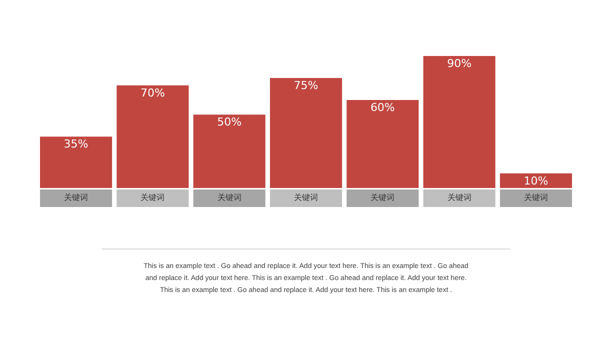 The width and height of the screenshot is (600, 338). What do you see at coordinates (76, 144) in the screenshot?
I see `data-label: 35%` at bounding box center [76, 144].